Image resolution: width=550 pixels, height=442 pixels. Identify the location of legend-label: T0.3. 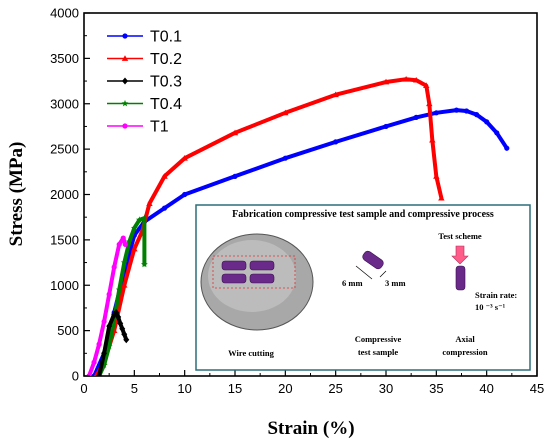
(166, 82).